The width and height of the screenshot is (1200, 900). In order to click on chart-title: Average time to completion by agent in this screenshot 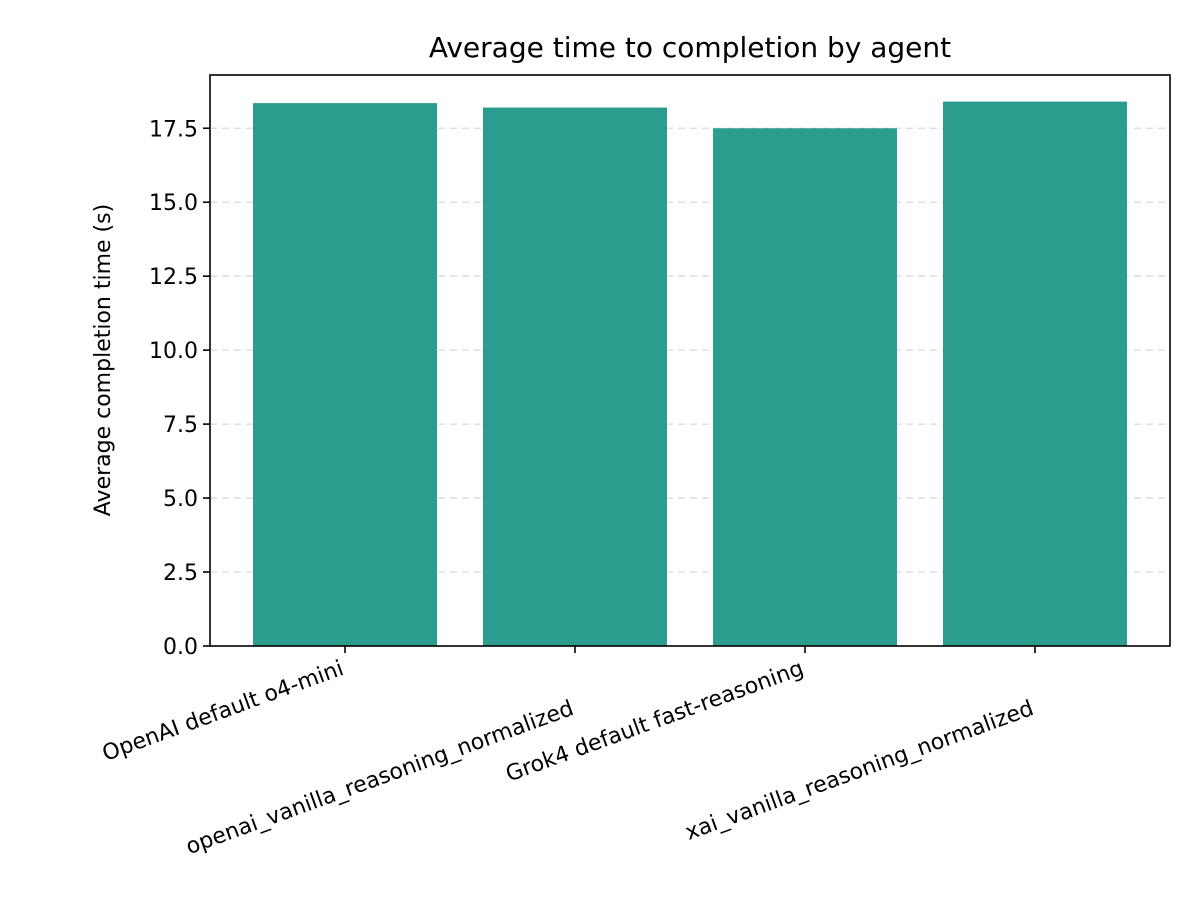, I will do `click(690, 47)`.